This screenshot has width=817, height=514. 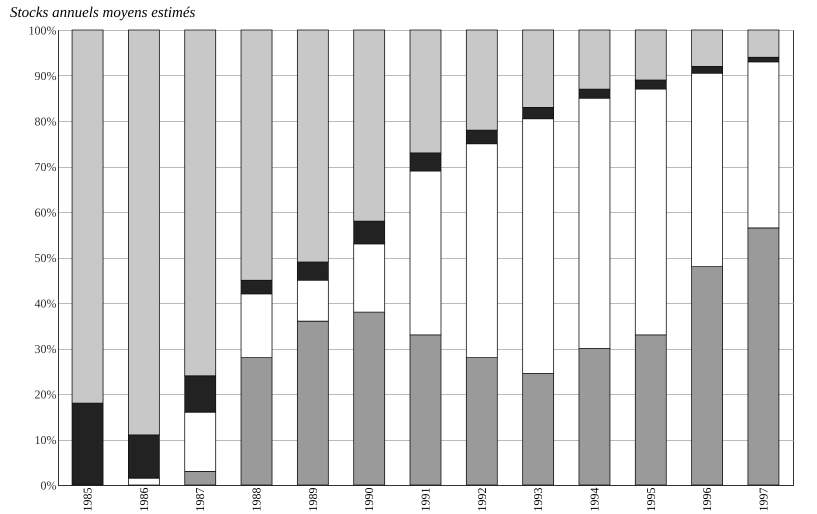 I want to click on y-tick-label: 100%, so click(x=42, y=31).